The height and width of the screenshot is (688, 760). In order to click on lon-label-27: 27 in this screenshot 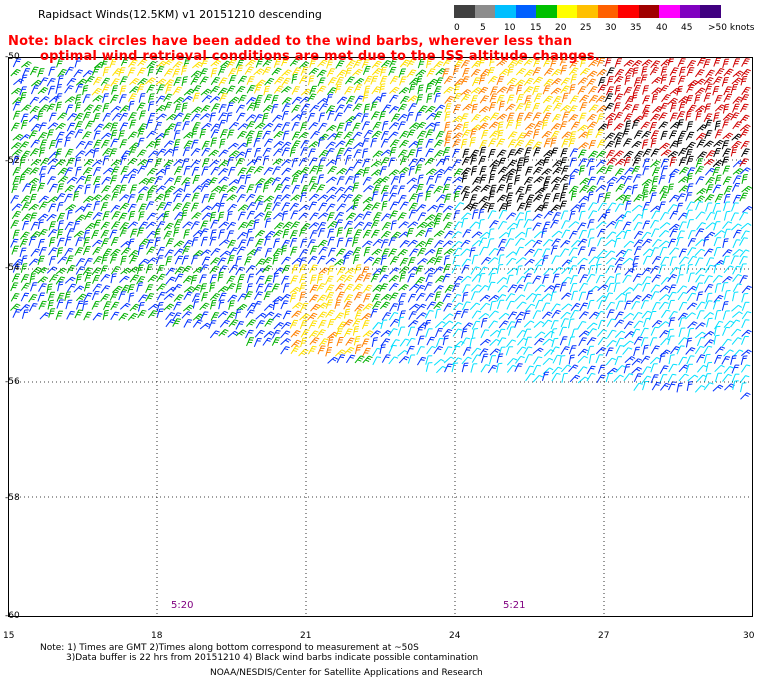, I will do `click(604, 636)`.